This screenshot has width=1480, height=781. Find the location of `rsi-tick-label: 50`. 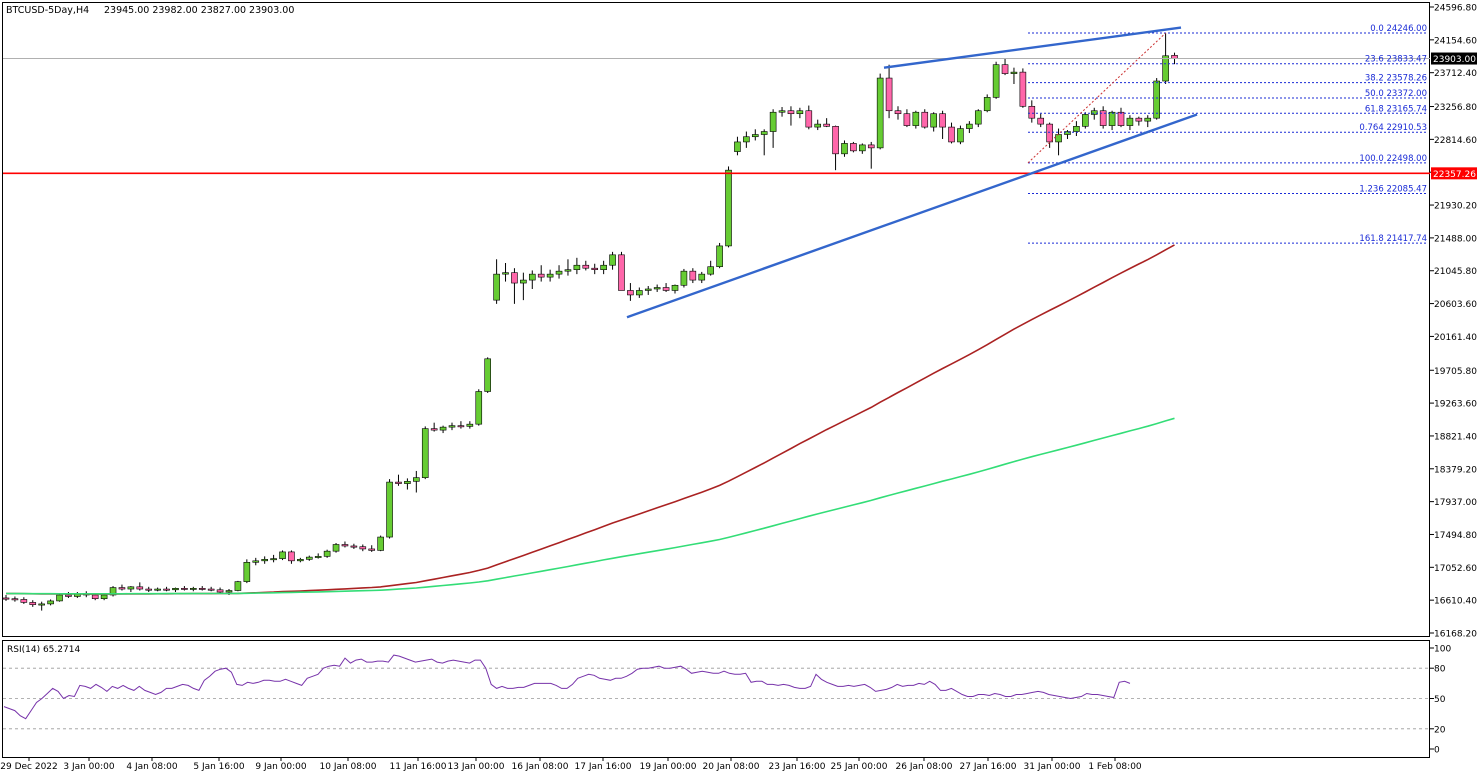

rsi-tick-label: 50 is located at coordinates (1440, 700).